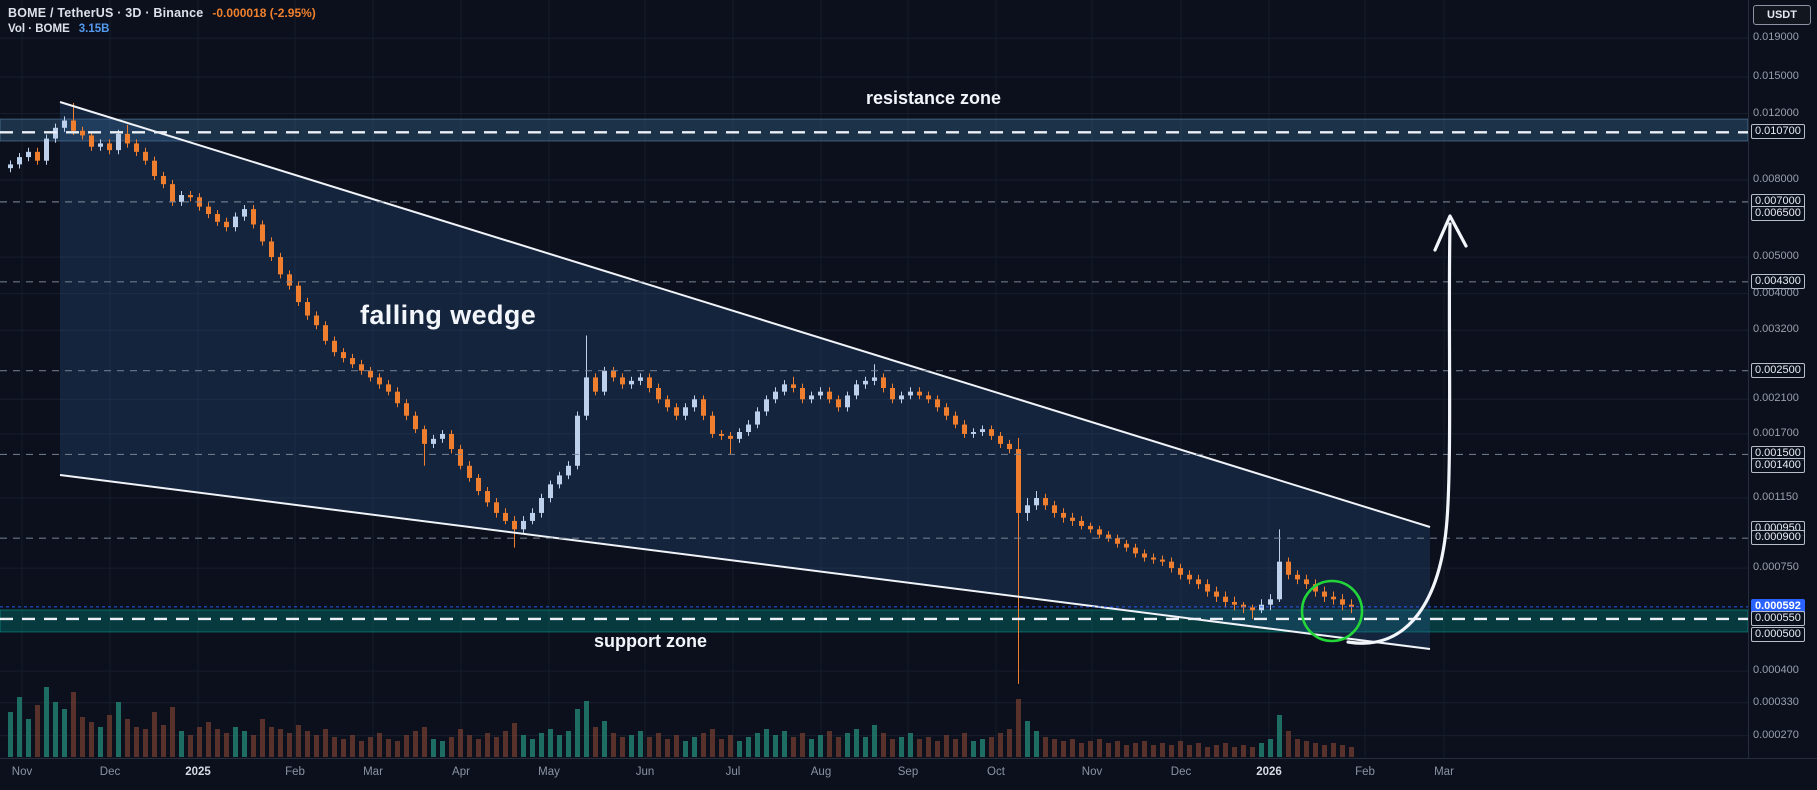  What do you see at coordinates (1776, 292) in the screenshot?
I see `price-axis-label: 0.004000` at bounding box center [1776, 292].